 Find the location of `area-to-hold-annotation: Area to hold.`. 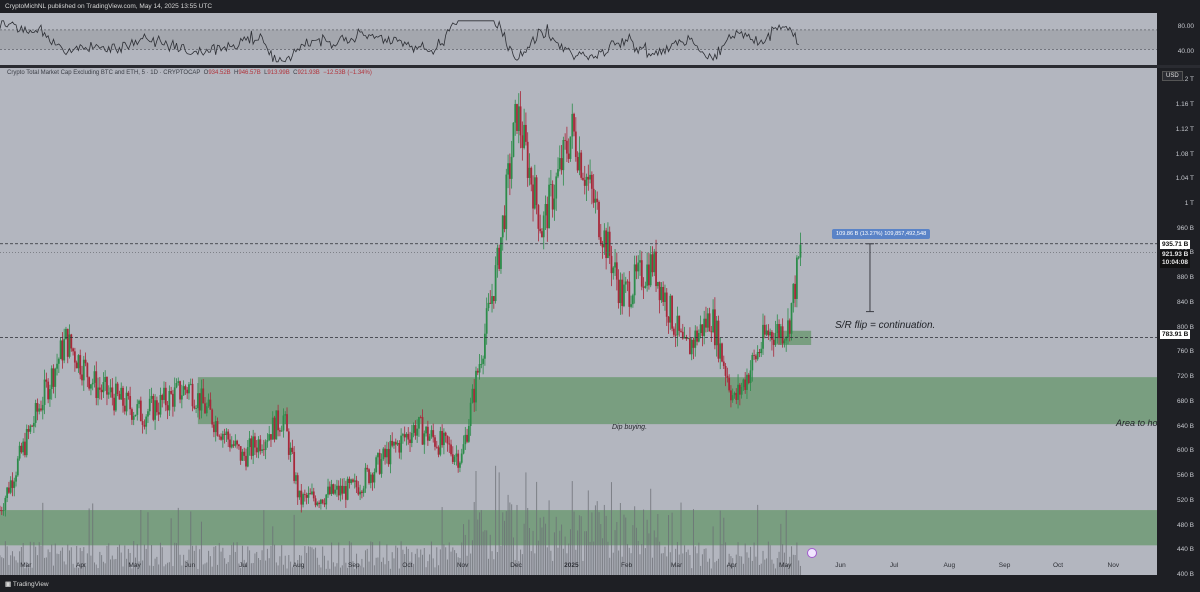

area-to-hold-annotation: Area to hold. is located at coordinates (1136, 423).